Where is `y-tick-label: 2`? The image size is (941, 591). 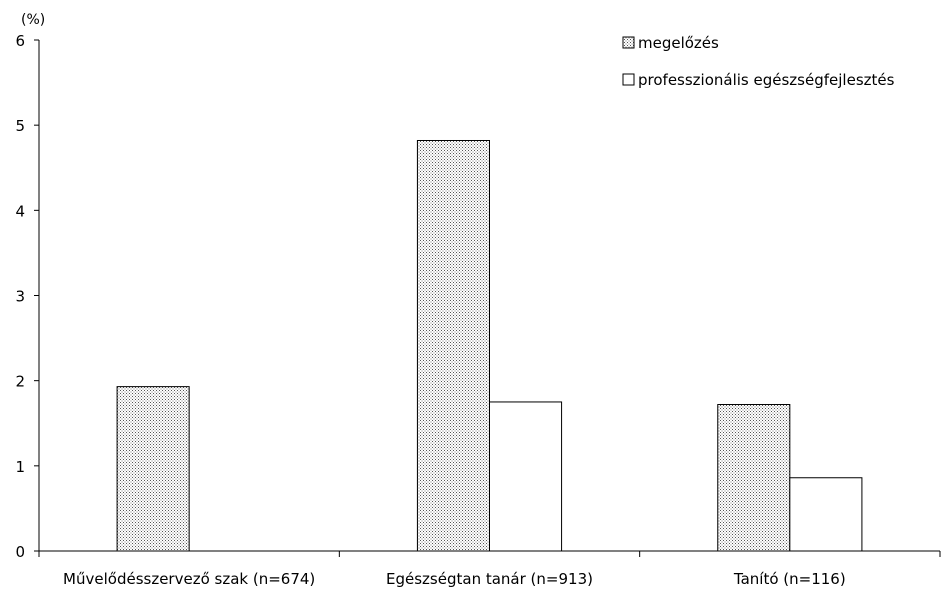
y-tick-label: 2 is located at coordinates (20, 382).